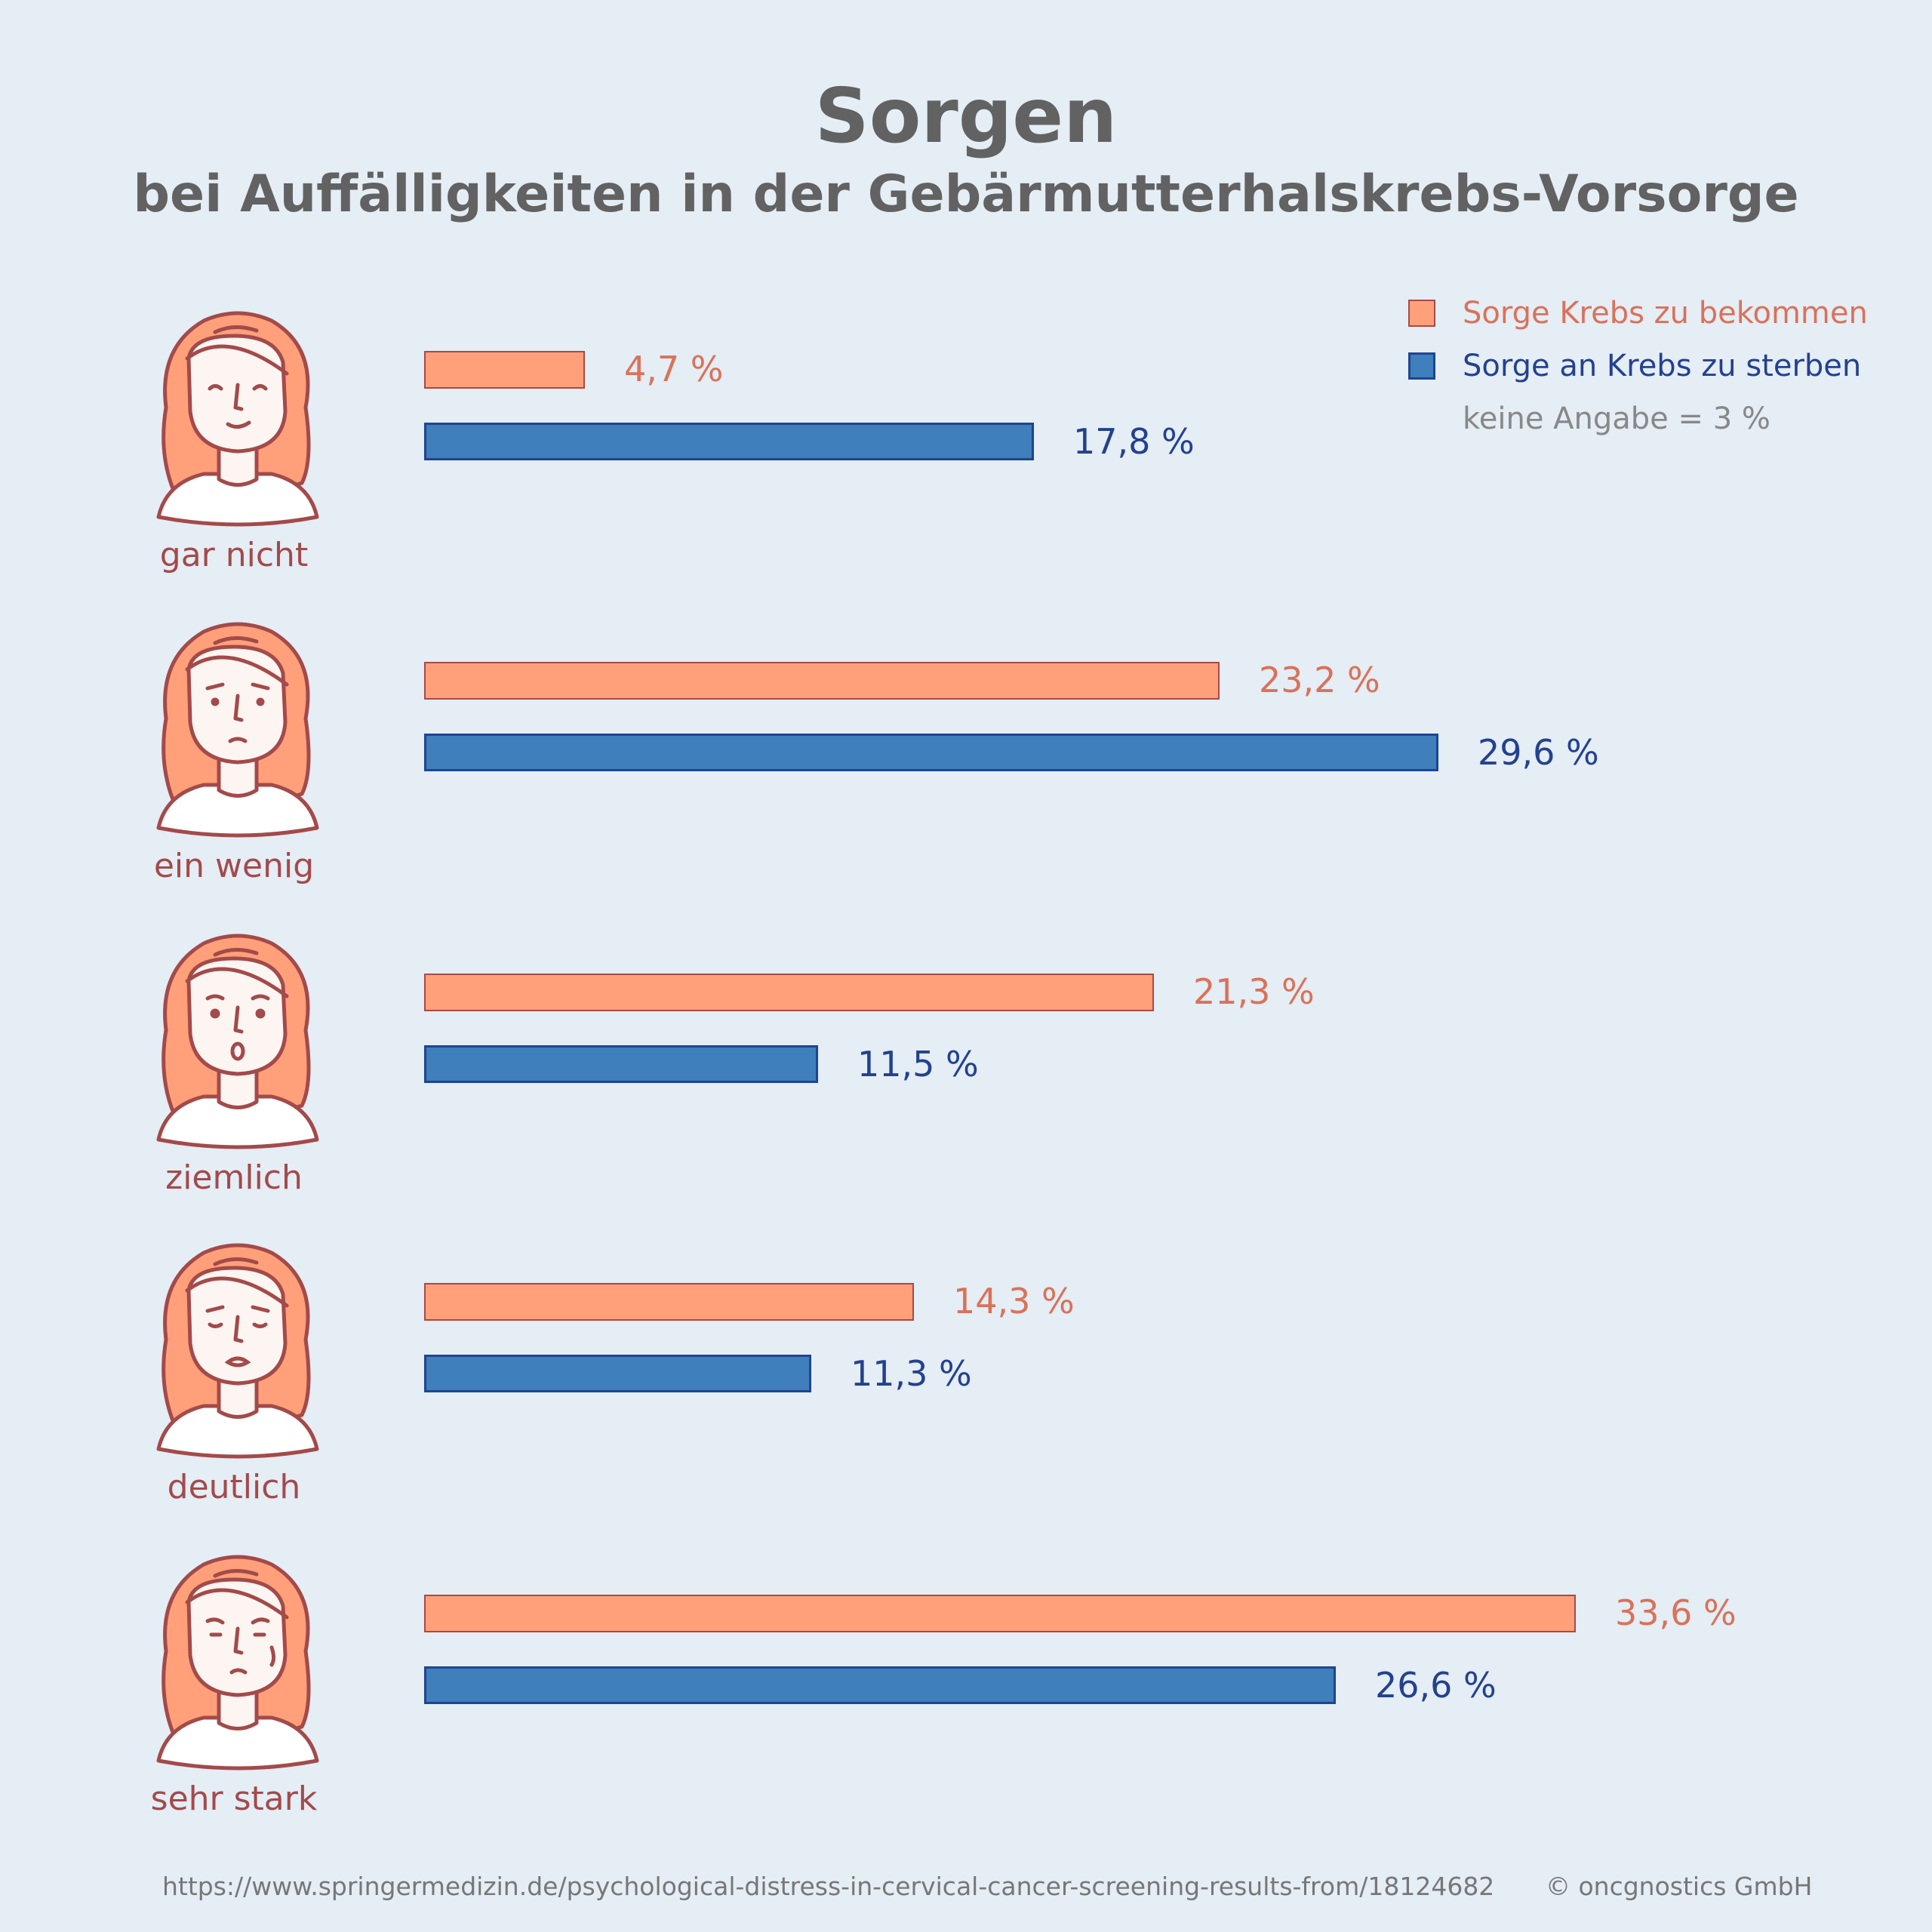 The height and width of the screenshot is (1932, 1932). I want to click on data-label-series-1: 33,6 %, so click(1676, 1612).